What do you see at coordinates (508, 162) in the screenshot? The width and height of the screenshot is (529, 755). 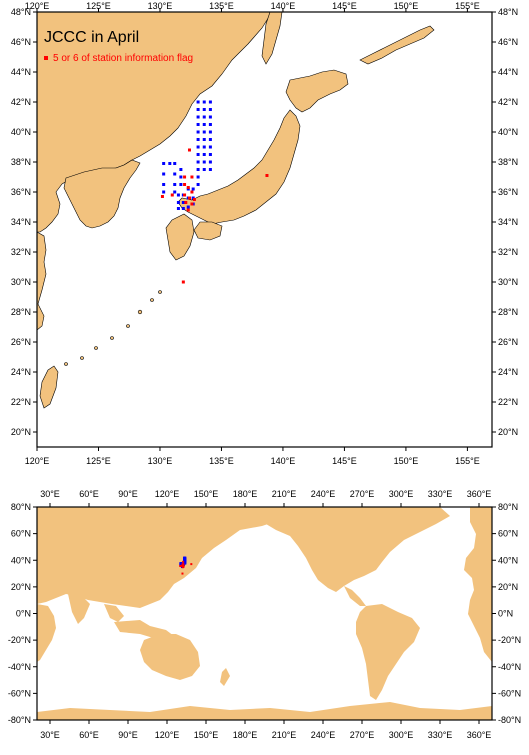 I see `top-lat-label-right: 38°N` at bounding box center [508, 162].